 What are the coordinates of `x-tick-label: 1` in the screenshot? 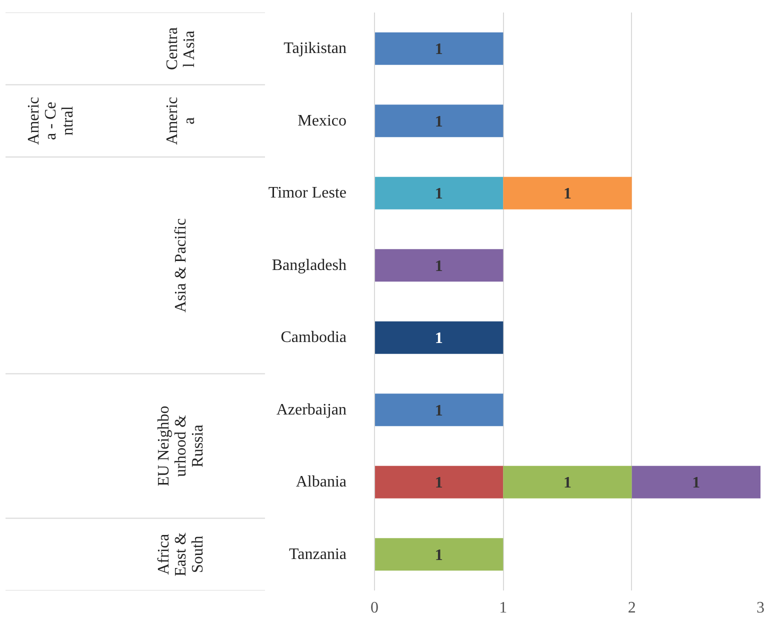 It's located at (503, 608).